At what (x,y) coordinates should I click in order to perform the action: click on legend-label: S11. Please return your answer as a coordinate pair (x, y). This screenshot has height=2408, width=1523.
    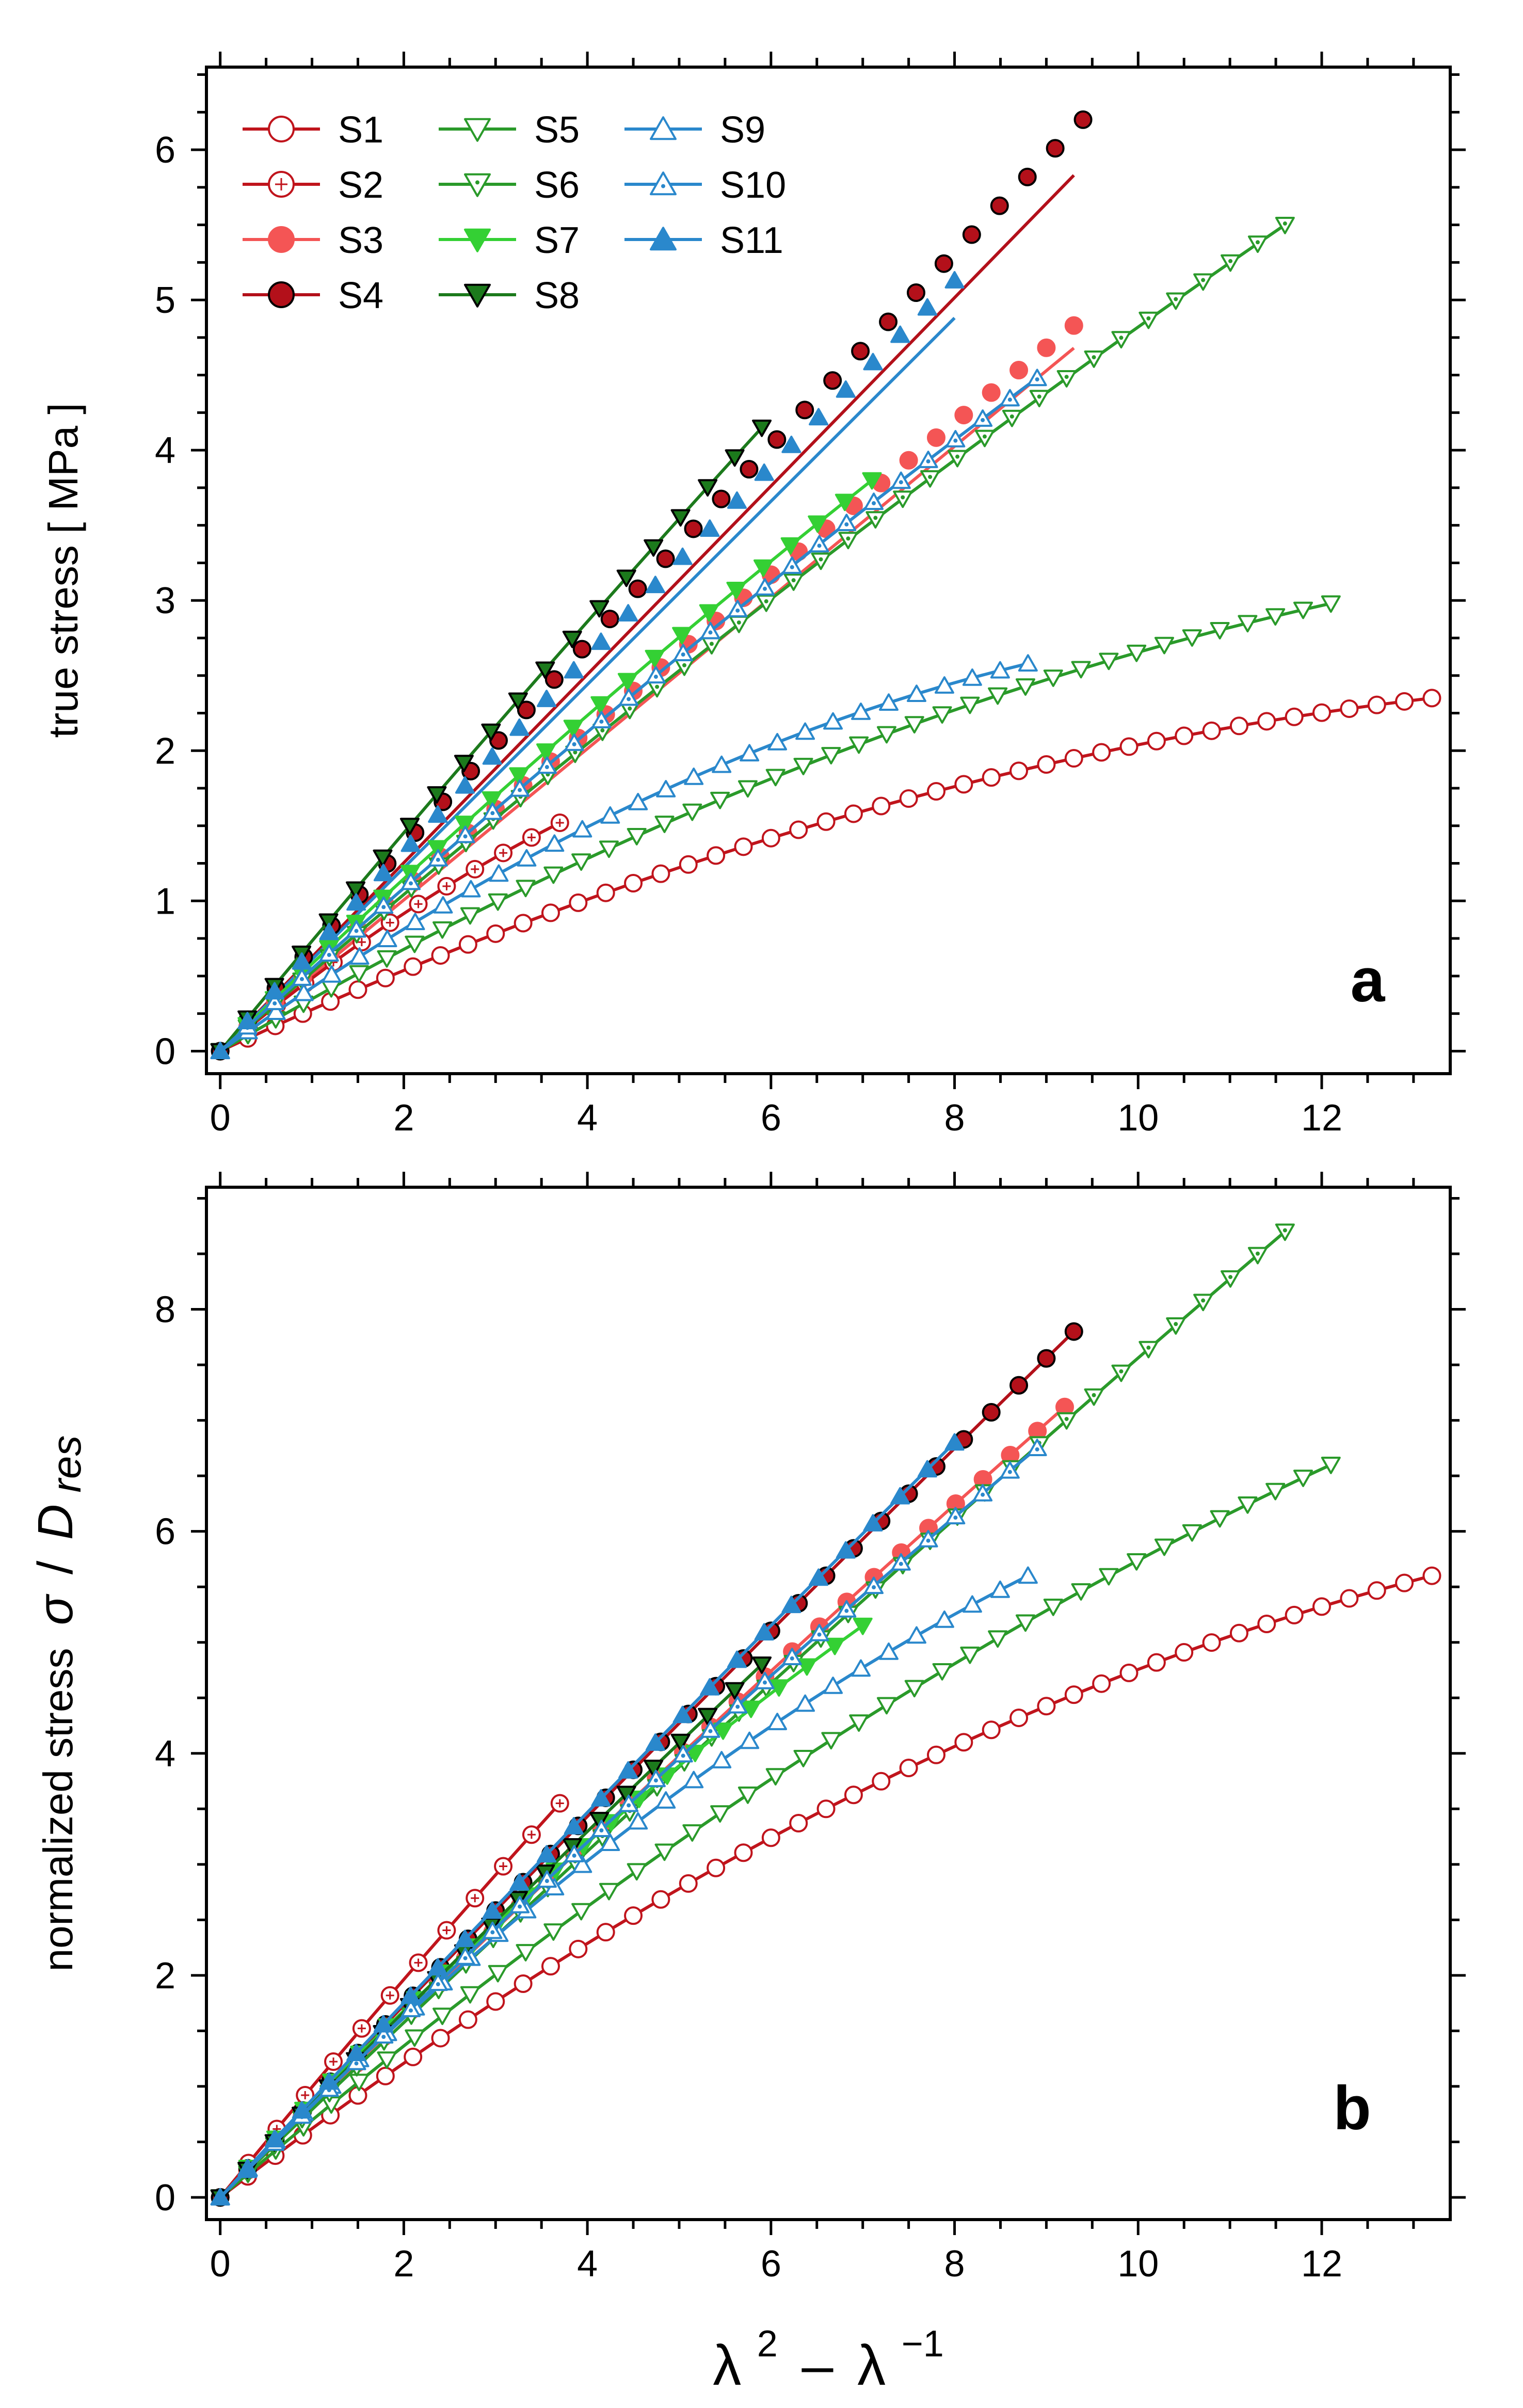
    Looking at the image, I should click on (751, 240).